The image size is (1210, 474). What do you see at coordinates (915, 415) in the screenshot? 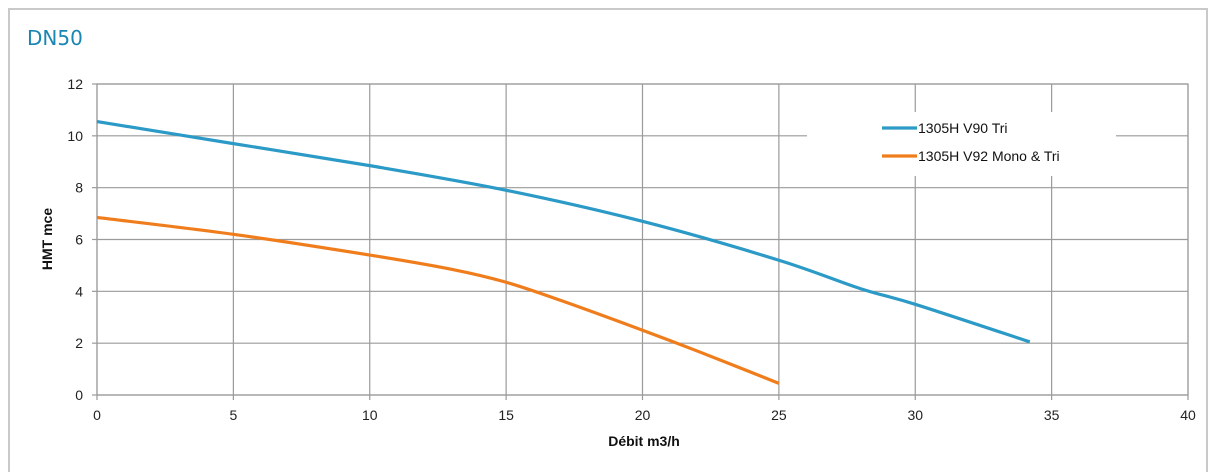
I see `x-tick-label: 30` at bounding box center [915, 415].